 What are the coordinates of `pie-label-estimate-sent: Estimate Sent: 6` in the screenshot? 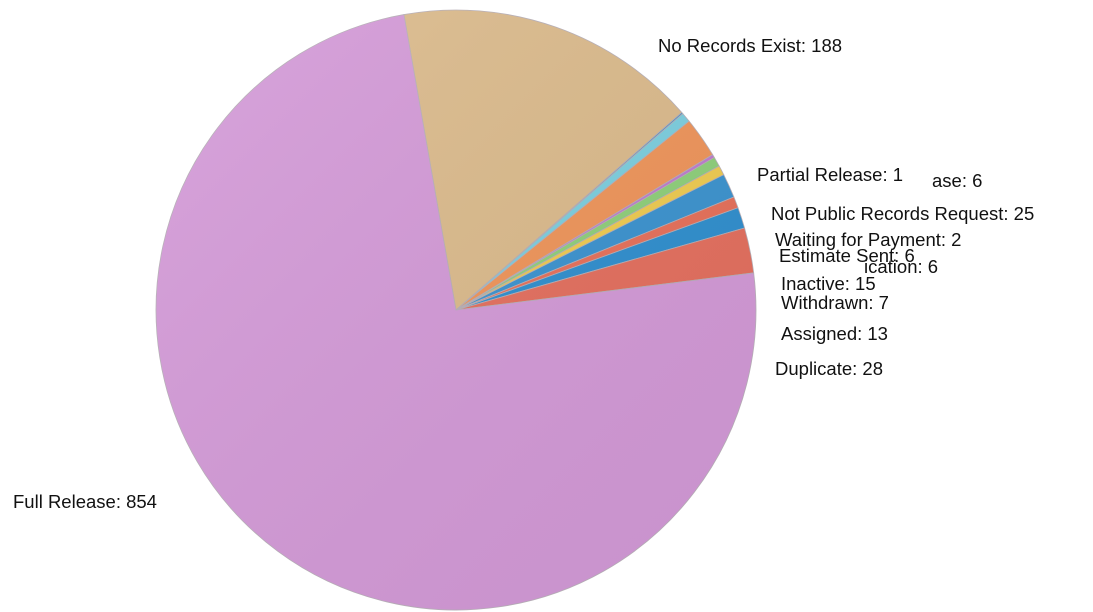 It's located at (847, 255).